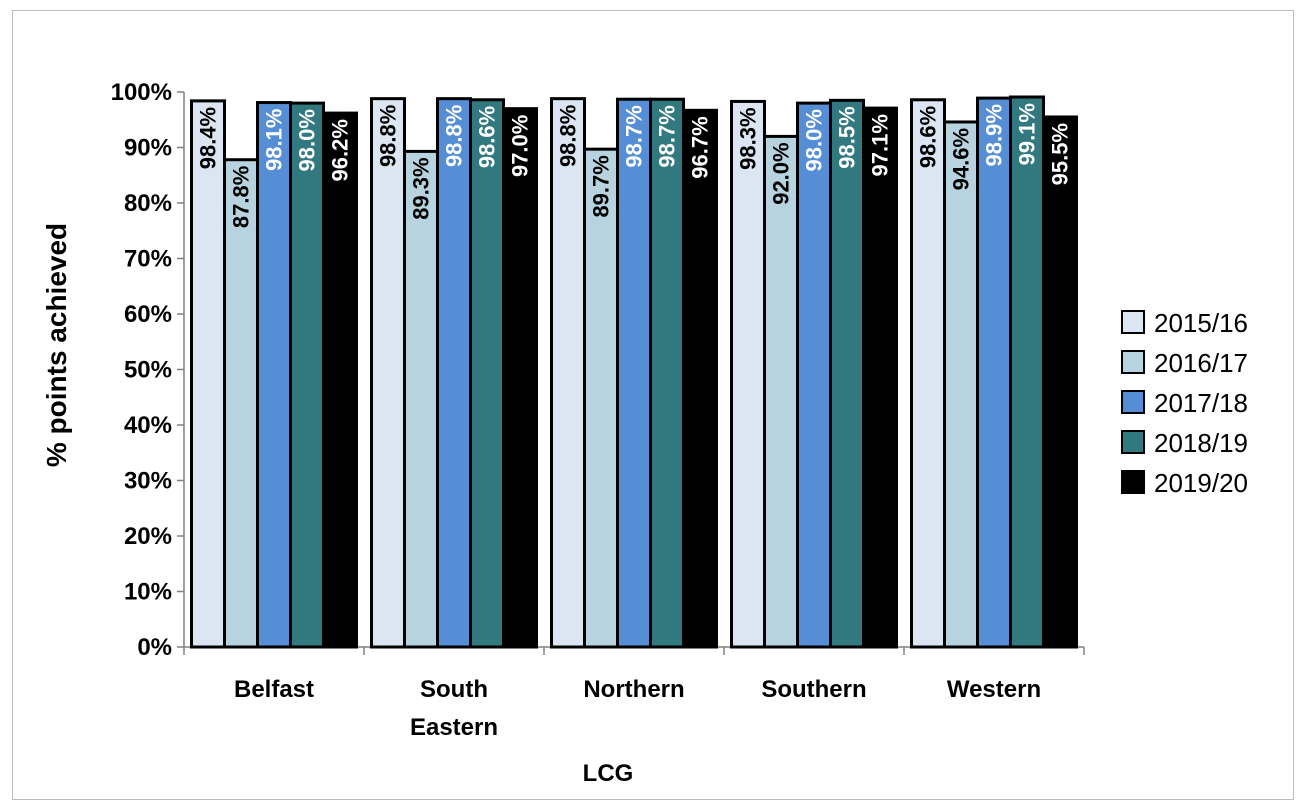  Describe the element at coordinates (208, 138) in the screenshot. I see `data-label: 98.4%` at that location.